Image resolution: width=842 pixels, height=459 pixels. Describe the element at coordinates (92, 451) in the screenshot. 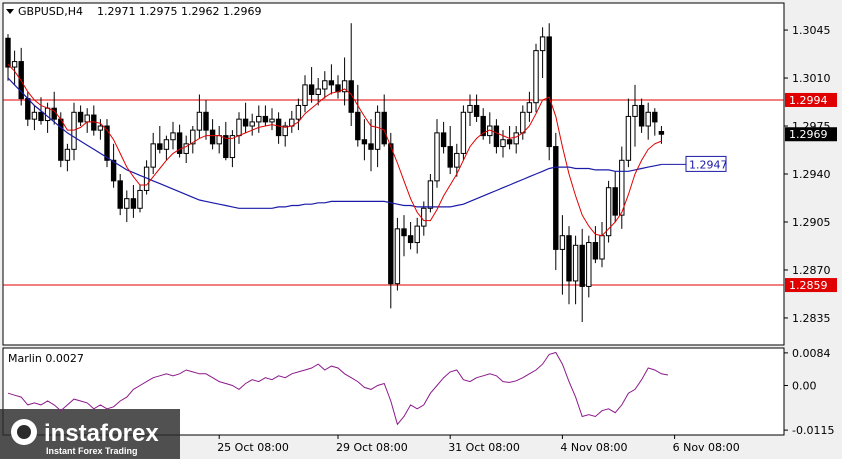

I see `watermark-tagline: Instant Forex Trading` at that location.